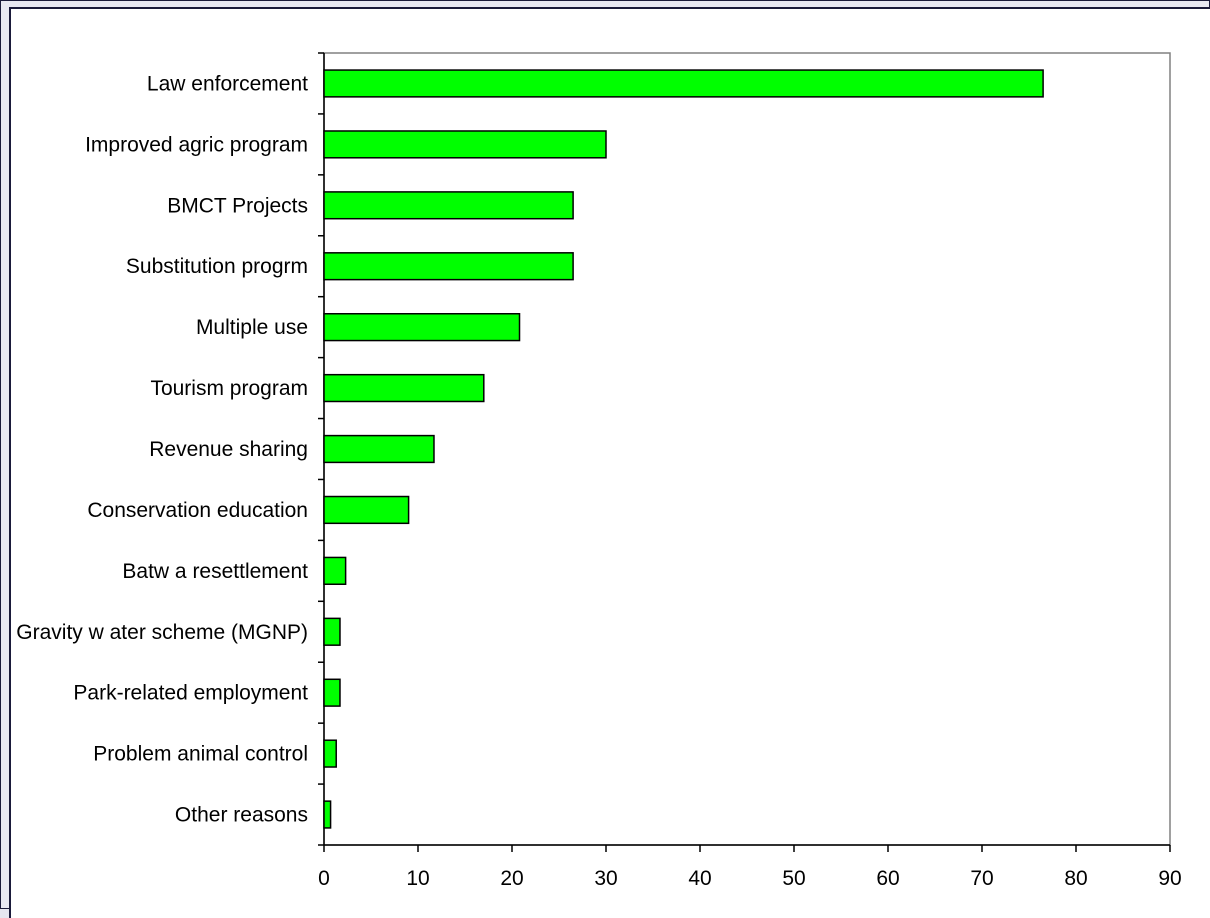 This screenshot has width=1210, height=918. I want to click on category-label: Law enforcement, so click(227, 83).